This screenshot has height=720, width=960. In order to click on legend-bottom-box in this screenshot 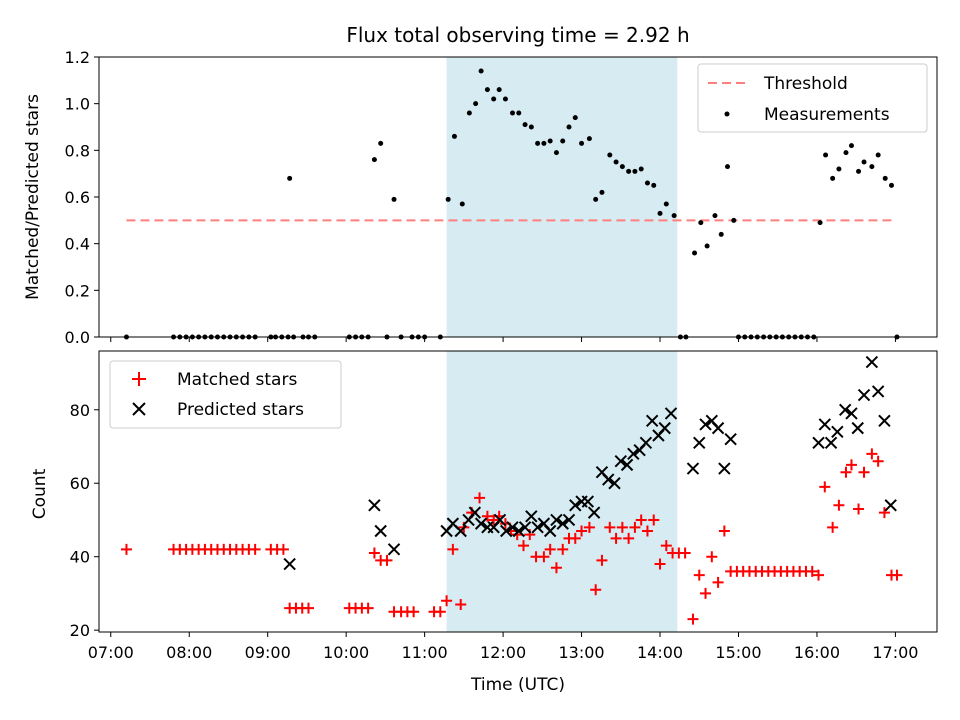, I will do `click(225, 394)`.